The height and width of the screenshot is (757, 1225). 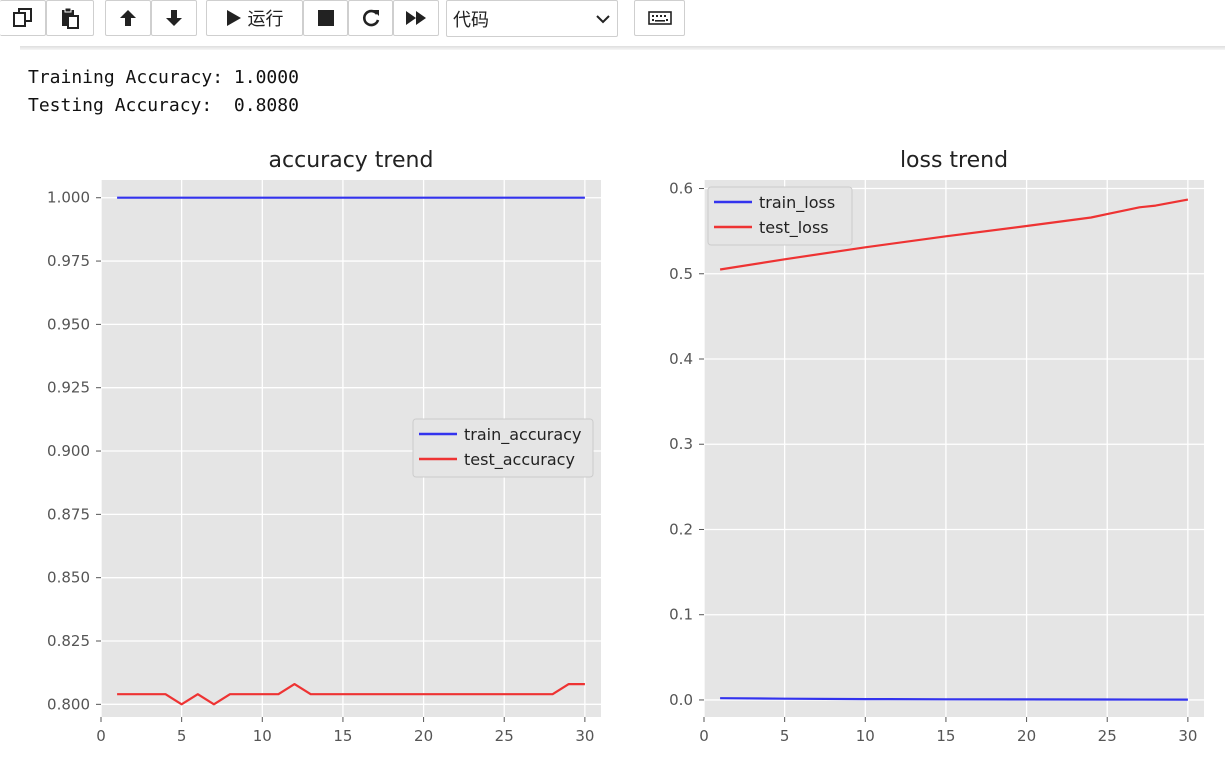 I want to click on chevron-down-icon, so click(x=603, y=19).